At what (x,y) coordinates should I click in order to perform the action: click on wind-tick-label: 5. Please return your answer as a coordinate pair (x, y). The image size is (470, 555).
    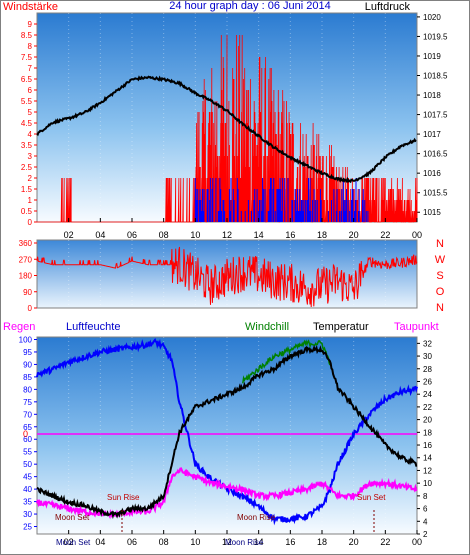
    Looking at the image, I should click on (30, 112).